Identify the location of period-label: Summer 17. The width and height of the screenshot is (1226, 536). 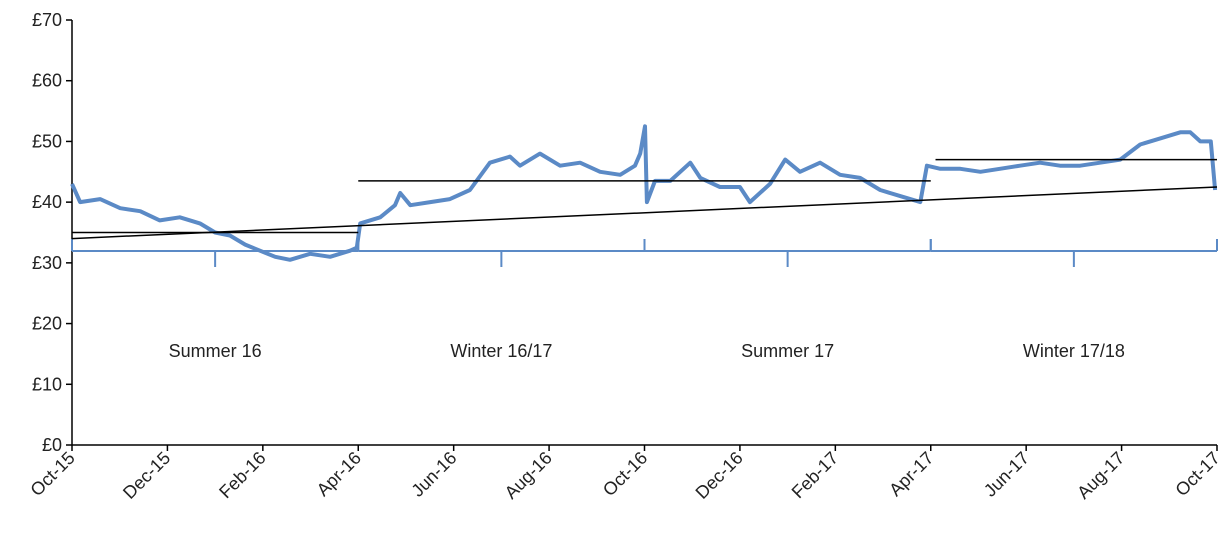
(787, 351).